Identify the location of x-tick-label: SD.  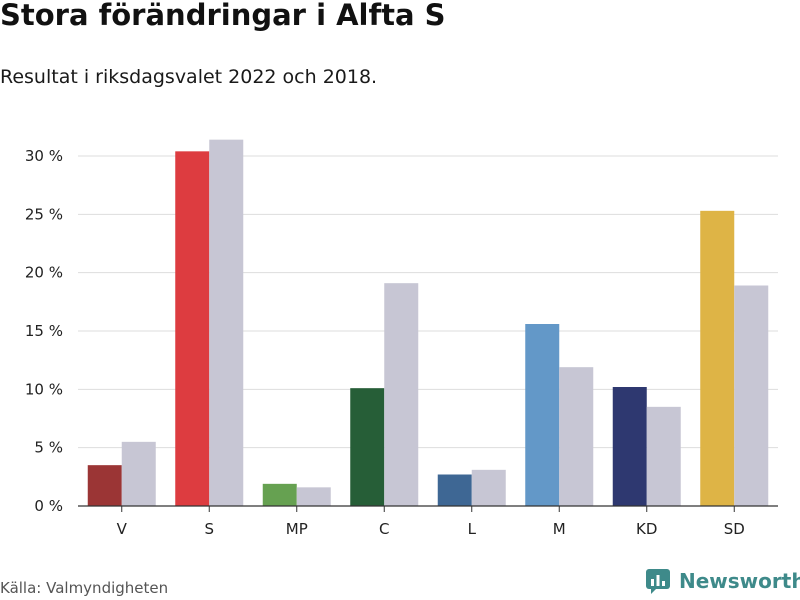
(734, 529).